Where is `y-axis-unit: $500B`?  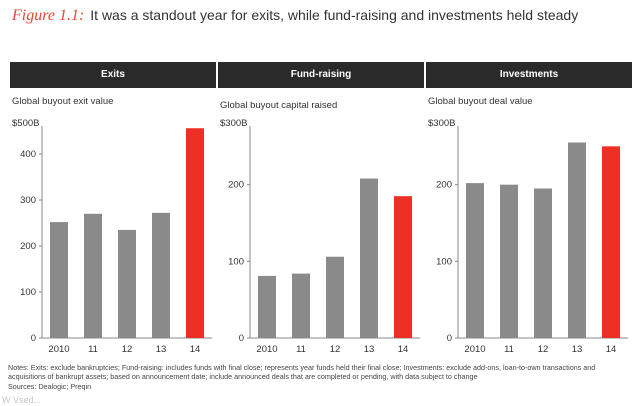 y-axis-unit: $500B is located at coordinates (26, 123).